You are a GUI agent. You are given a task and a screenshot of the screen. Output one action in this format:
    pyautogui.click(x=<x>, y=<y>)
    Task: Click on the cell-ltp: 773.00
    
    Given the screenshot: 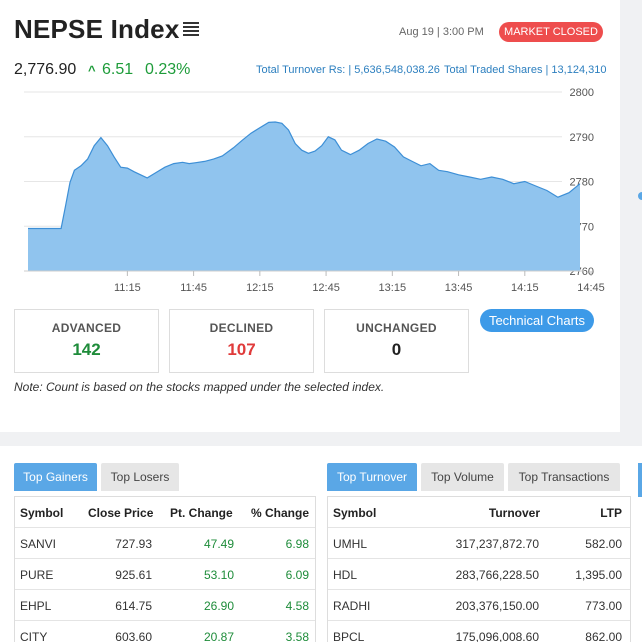 What is the action you would take?
    pyautogui.click(x=603, y=606)
    